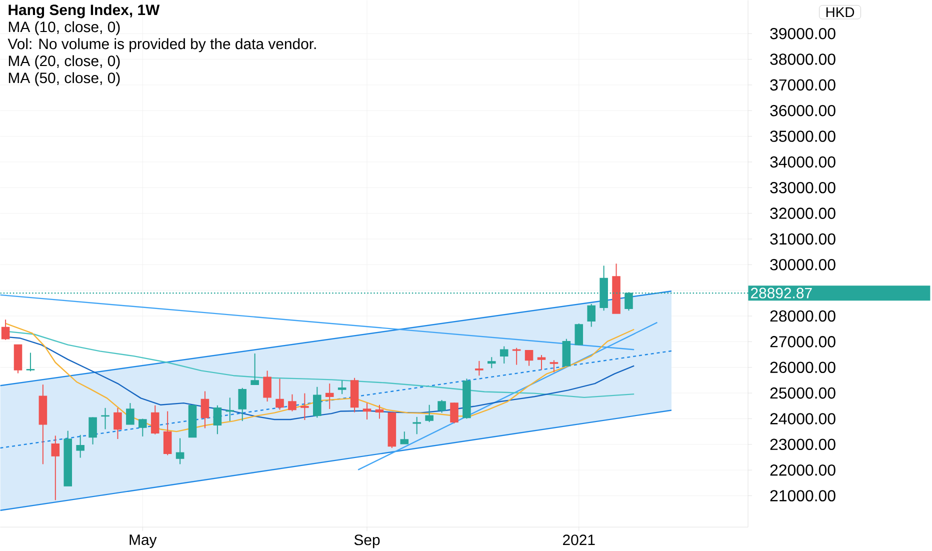 The image size is (932, 551). Describe the element at coordinates (803, 418) in the screenshot. I see `y-tick-label: 24000.00` at that location.